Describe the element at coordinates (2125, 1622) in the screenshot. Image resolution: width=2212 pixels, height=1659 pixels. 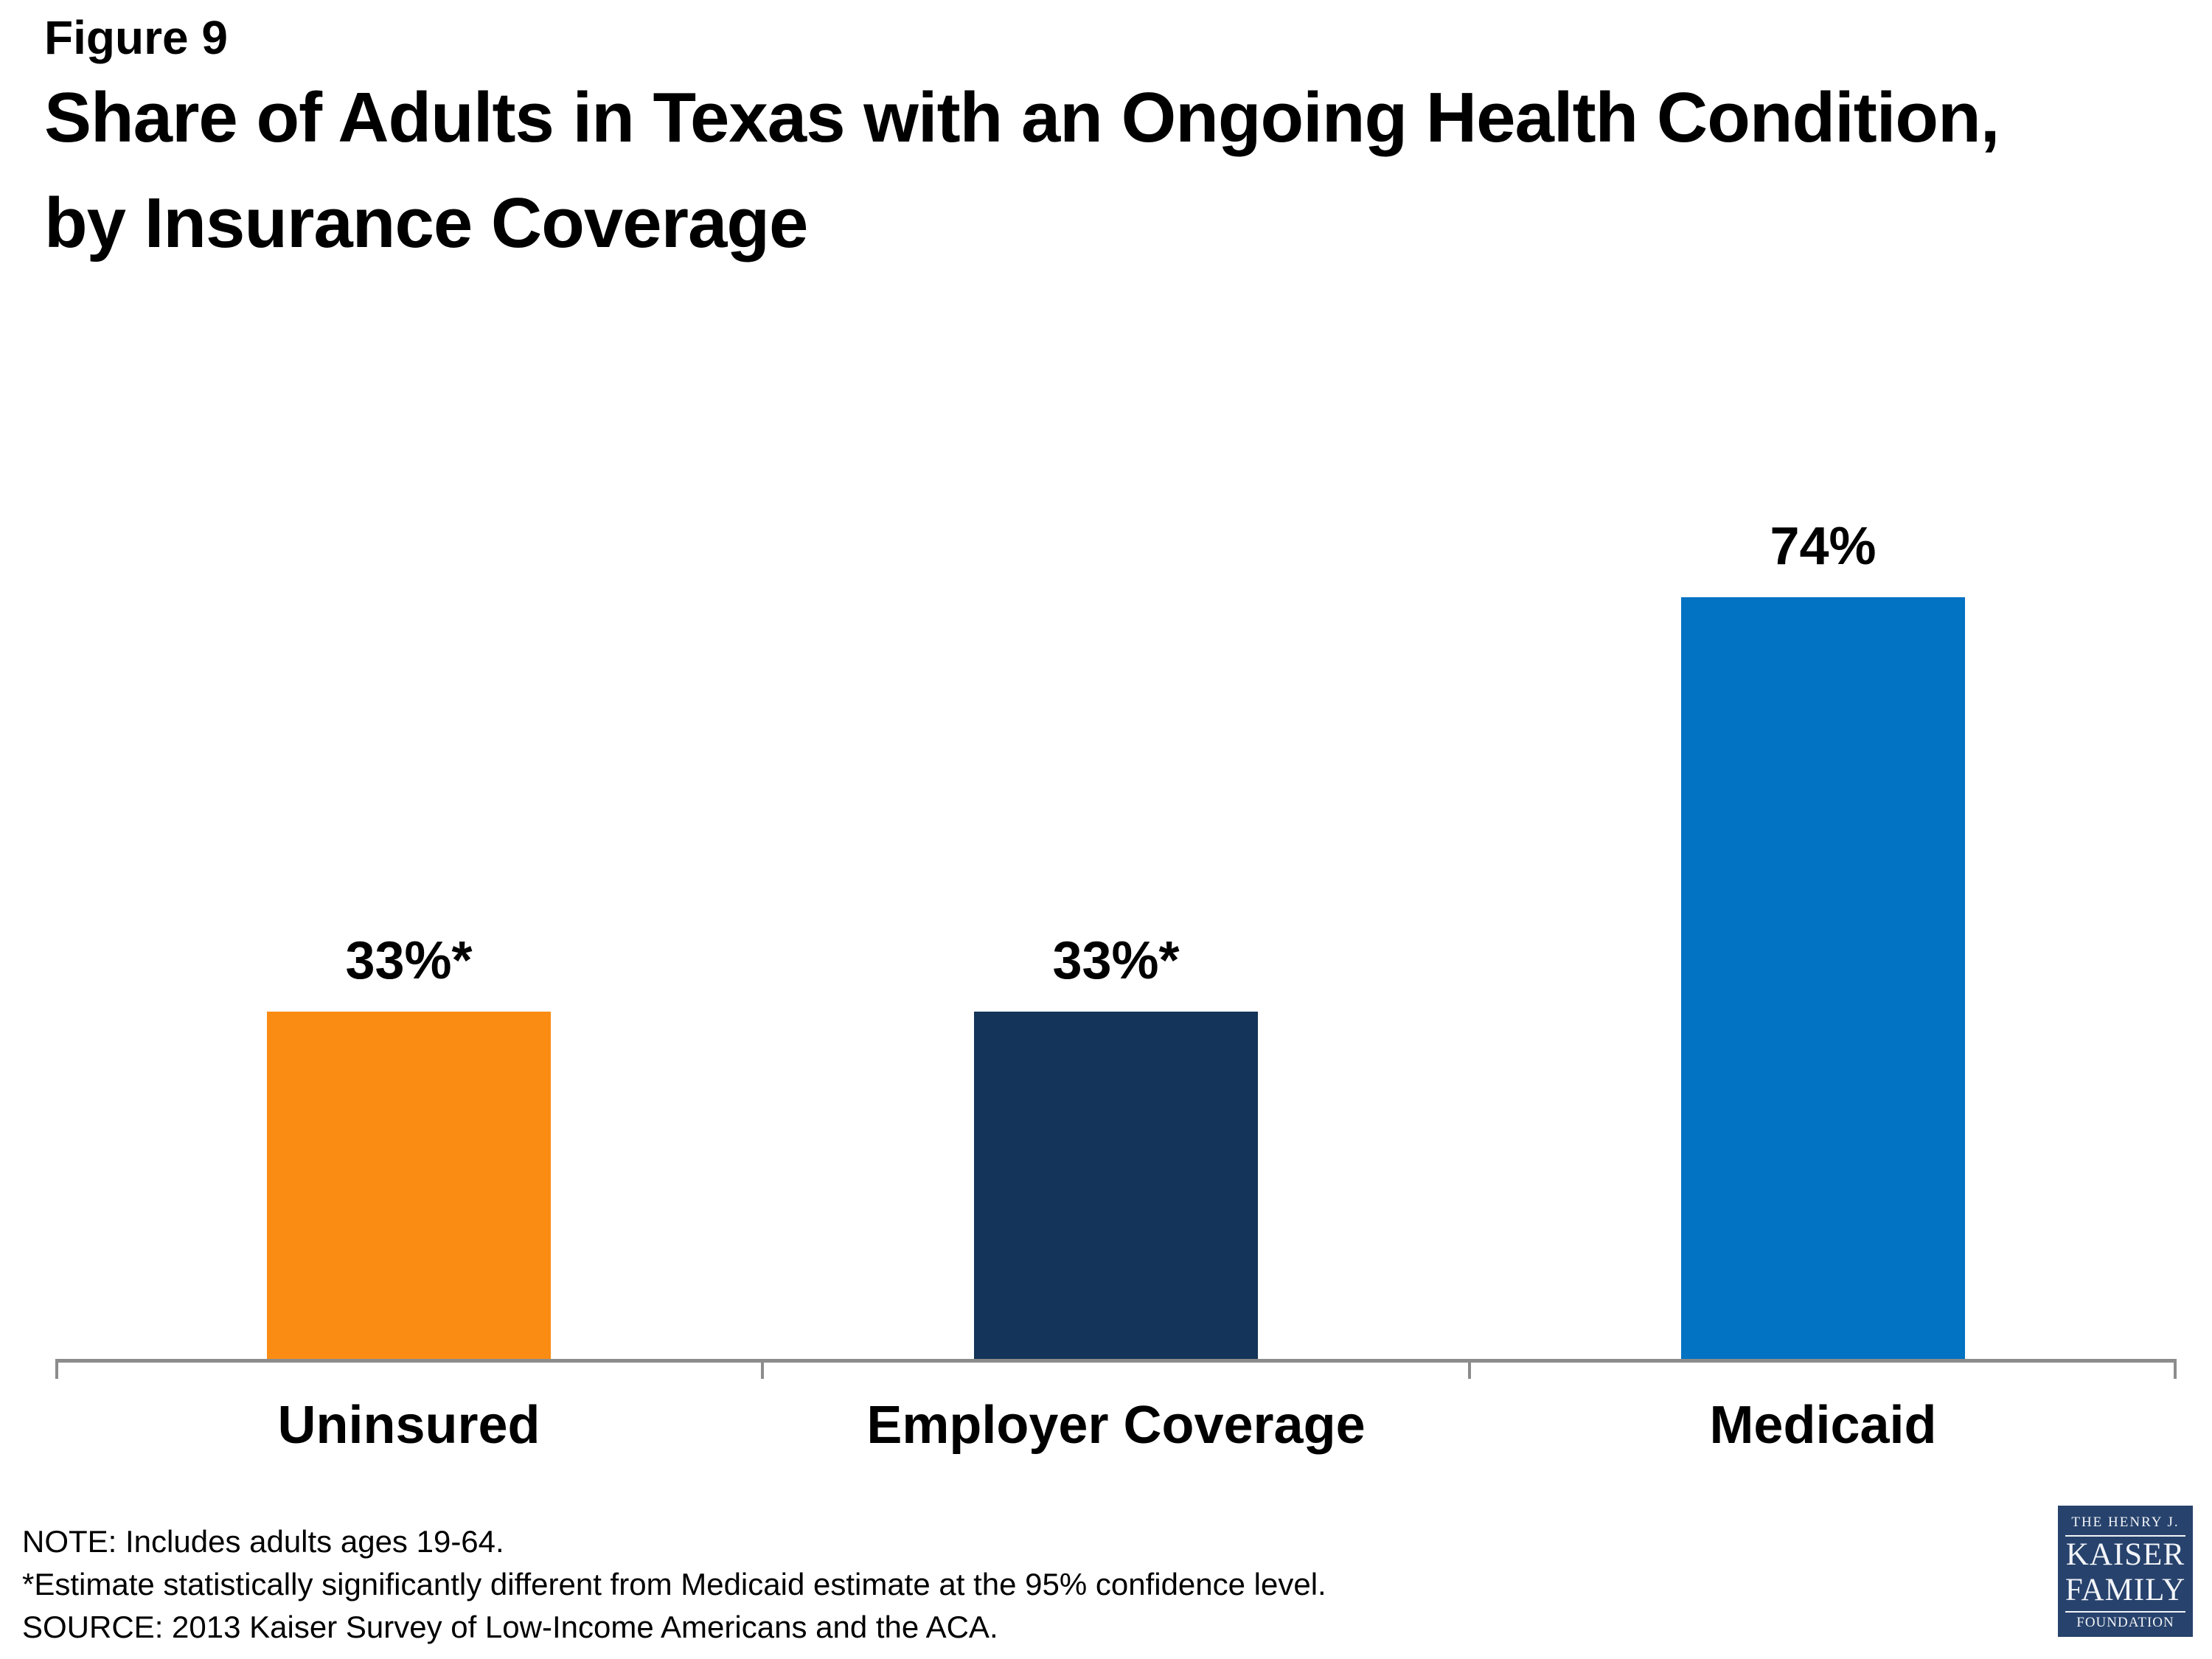
I see `logo-text-foundation: FOUNDATION` at that location.